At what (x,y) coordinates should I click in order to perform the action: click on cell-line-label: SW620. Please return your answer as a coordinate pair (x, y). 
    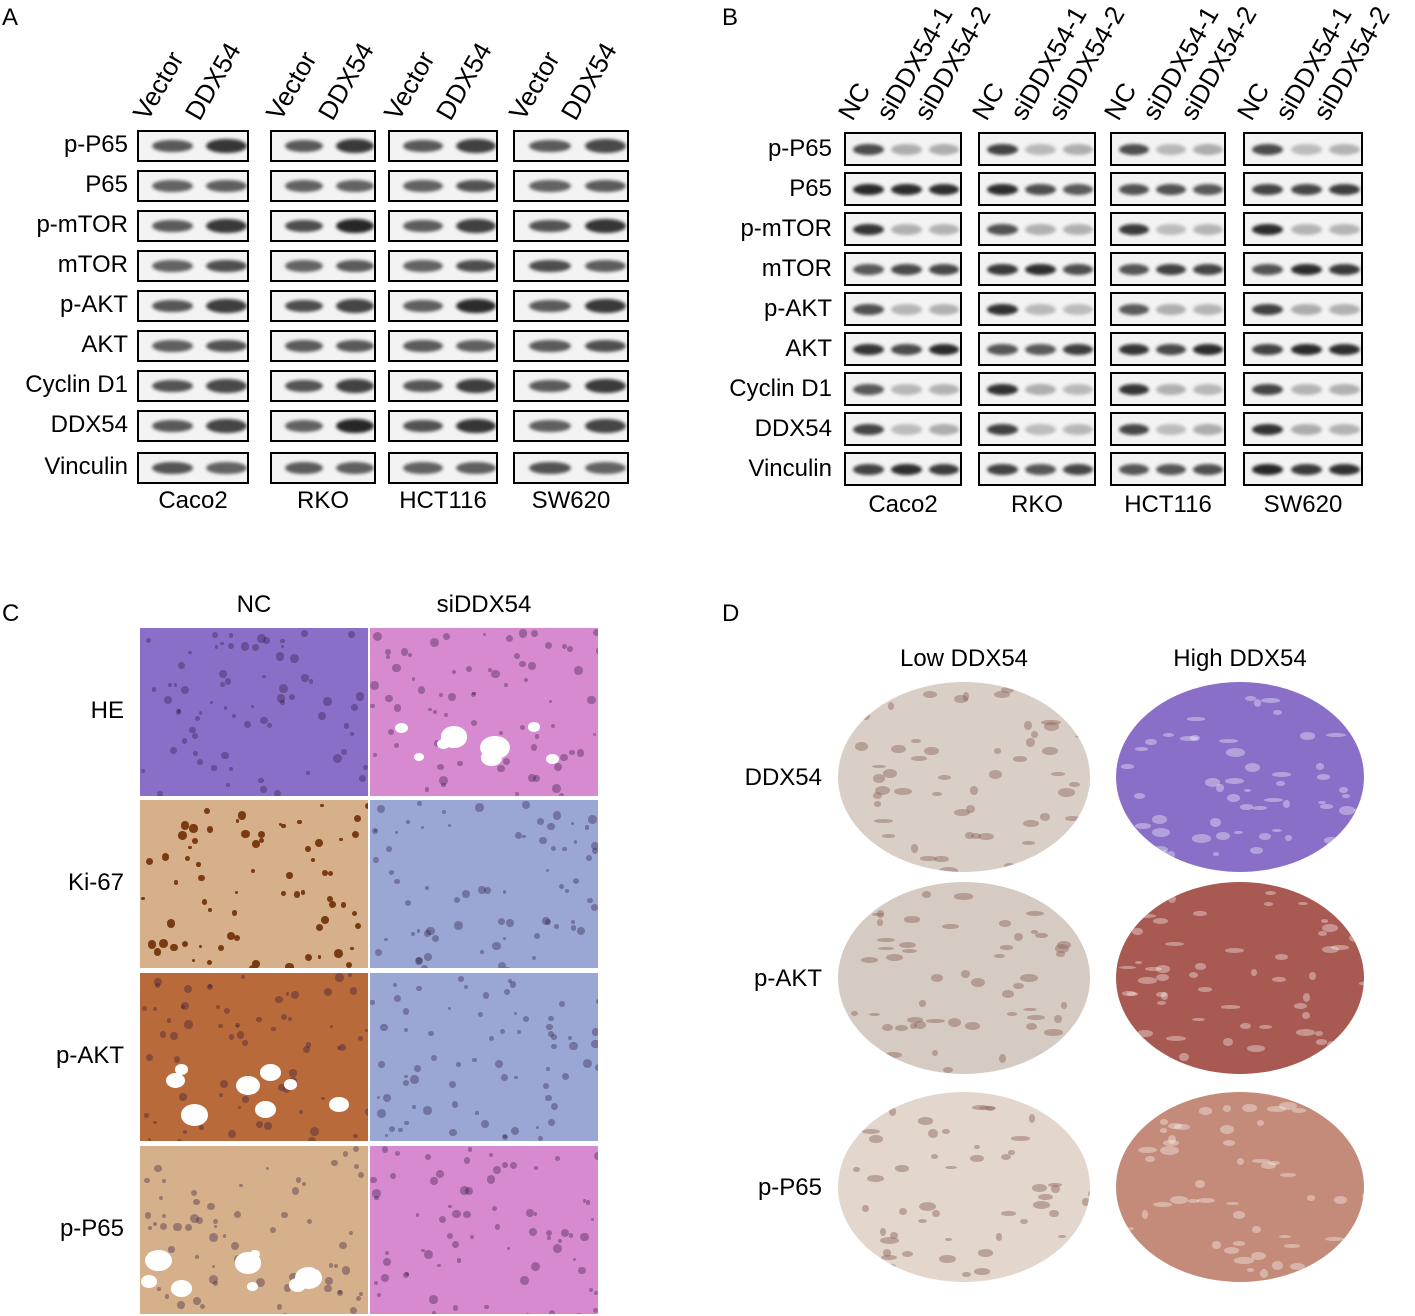
    Looking at the image, I should click on (571, 500).